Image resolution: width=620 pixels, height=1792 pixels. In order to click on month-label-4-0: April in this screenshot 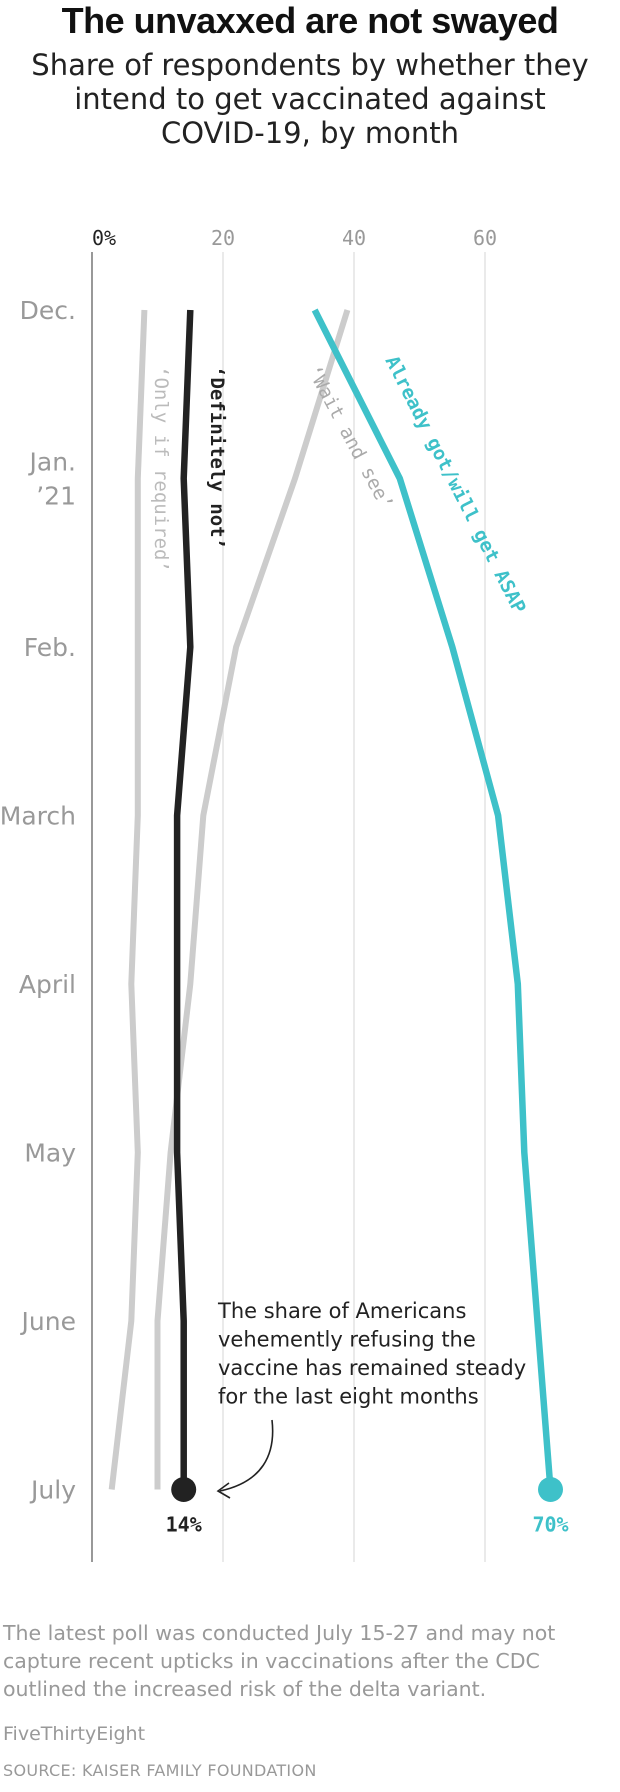, I will do `click(47, 984)`.